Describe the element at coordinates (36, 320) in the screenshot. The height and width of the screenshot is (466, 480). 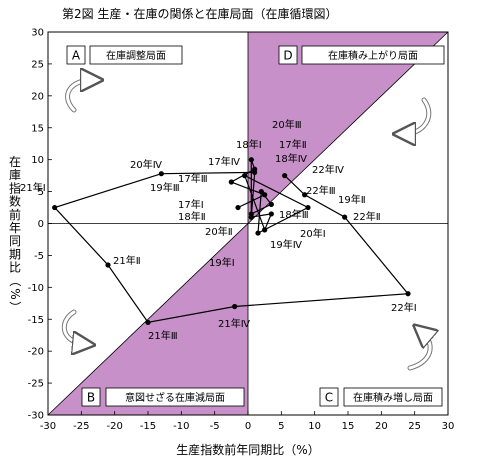
I see `y-tick-label: -15` at that location.